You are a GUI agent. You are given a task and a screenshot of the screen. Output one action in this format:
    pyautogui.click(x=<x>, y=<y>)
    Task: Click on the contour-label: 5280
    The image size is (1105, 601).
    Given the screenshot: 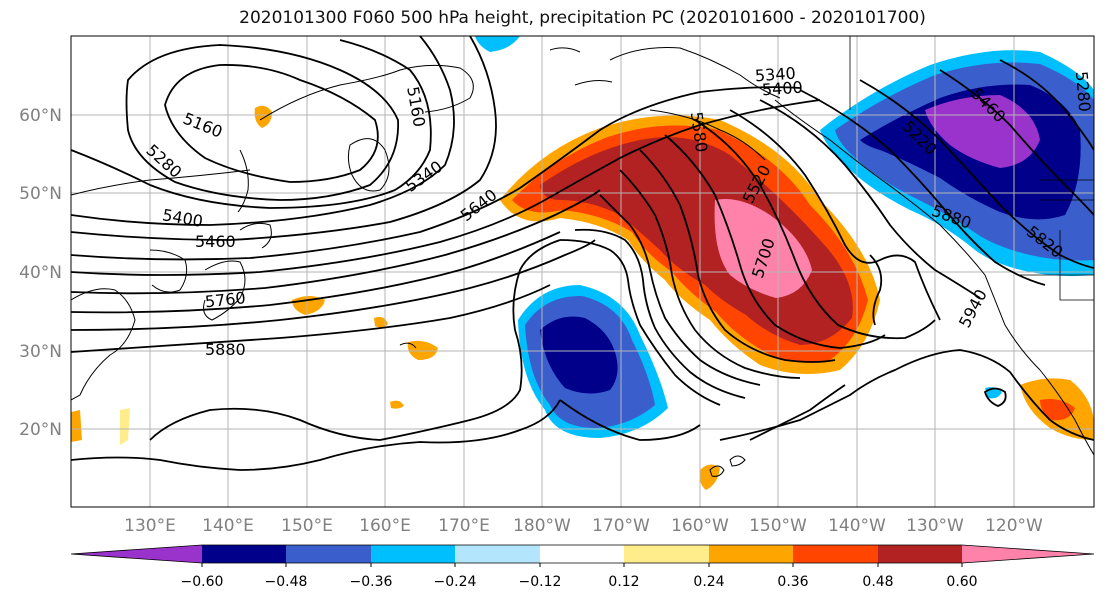 What is the action you would take?
    pyautogui.click(x=1083, y=91)
    